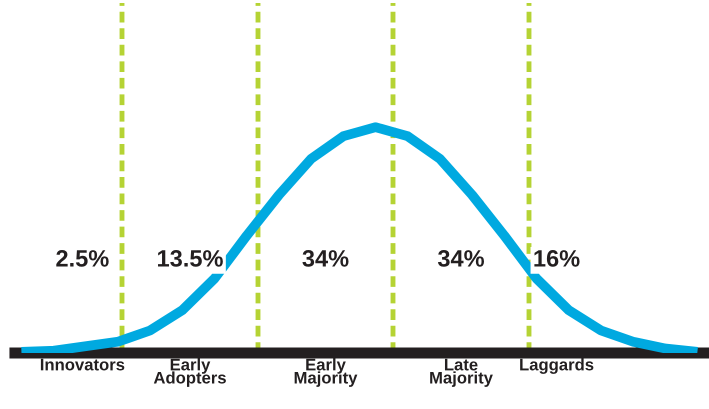  What do you see at coordinates (82, 364) in the screenshot?
I see `text: Innovators` at bounding box center [82, 364].